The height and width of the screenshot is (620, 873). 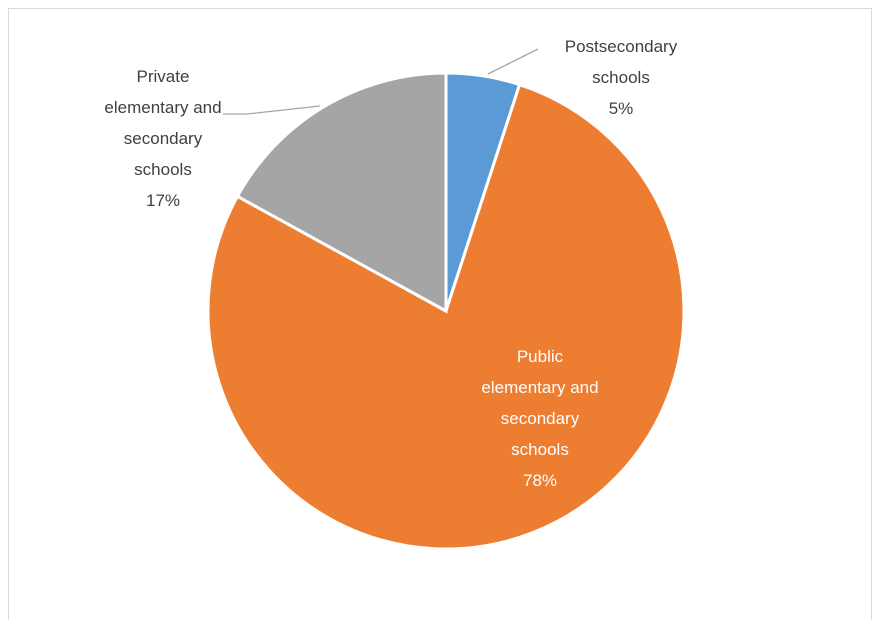 I want to click on leader-line-private, so click(x=272, y=110).